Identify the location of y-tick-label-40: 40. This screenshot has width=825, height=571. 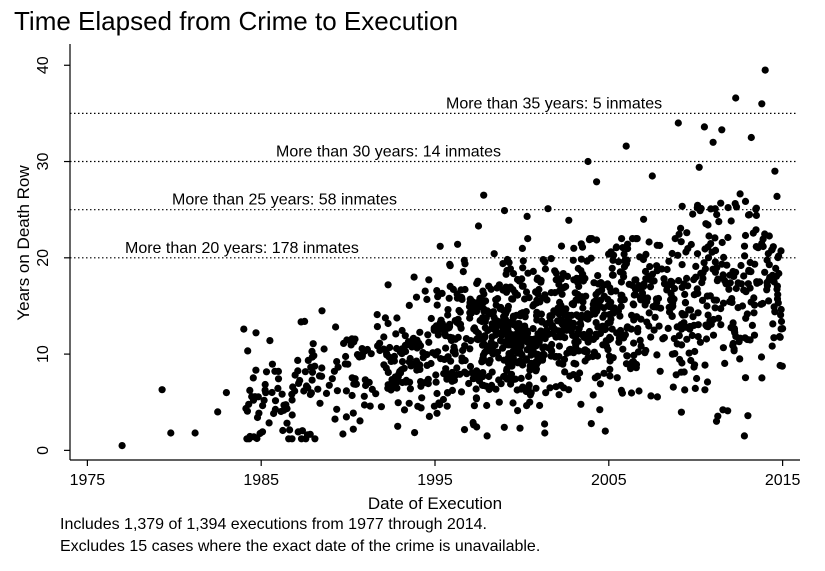
(43, 65).